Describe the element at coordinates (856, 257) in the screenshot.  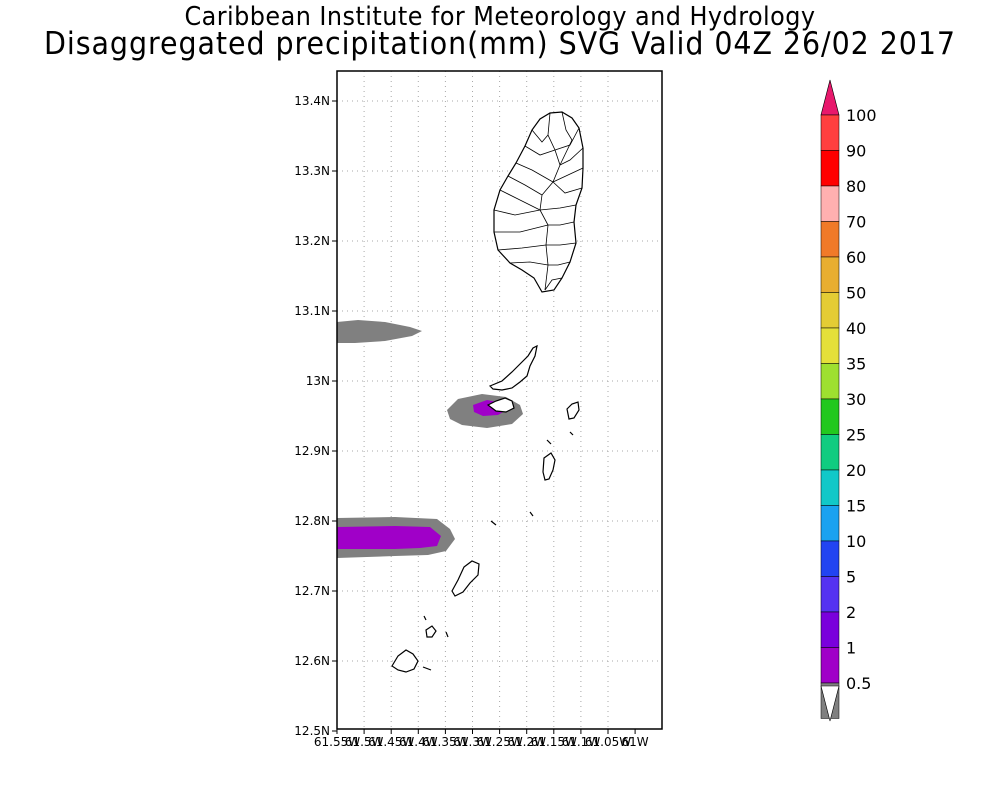
I see `colorbar-label: 60` at that location.